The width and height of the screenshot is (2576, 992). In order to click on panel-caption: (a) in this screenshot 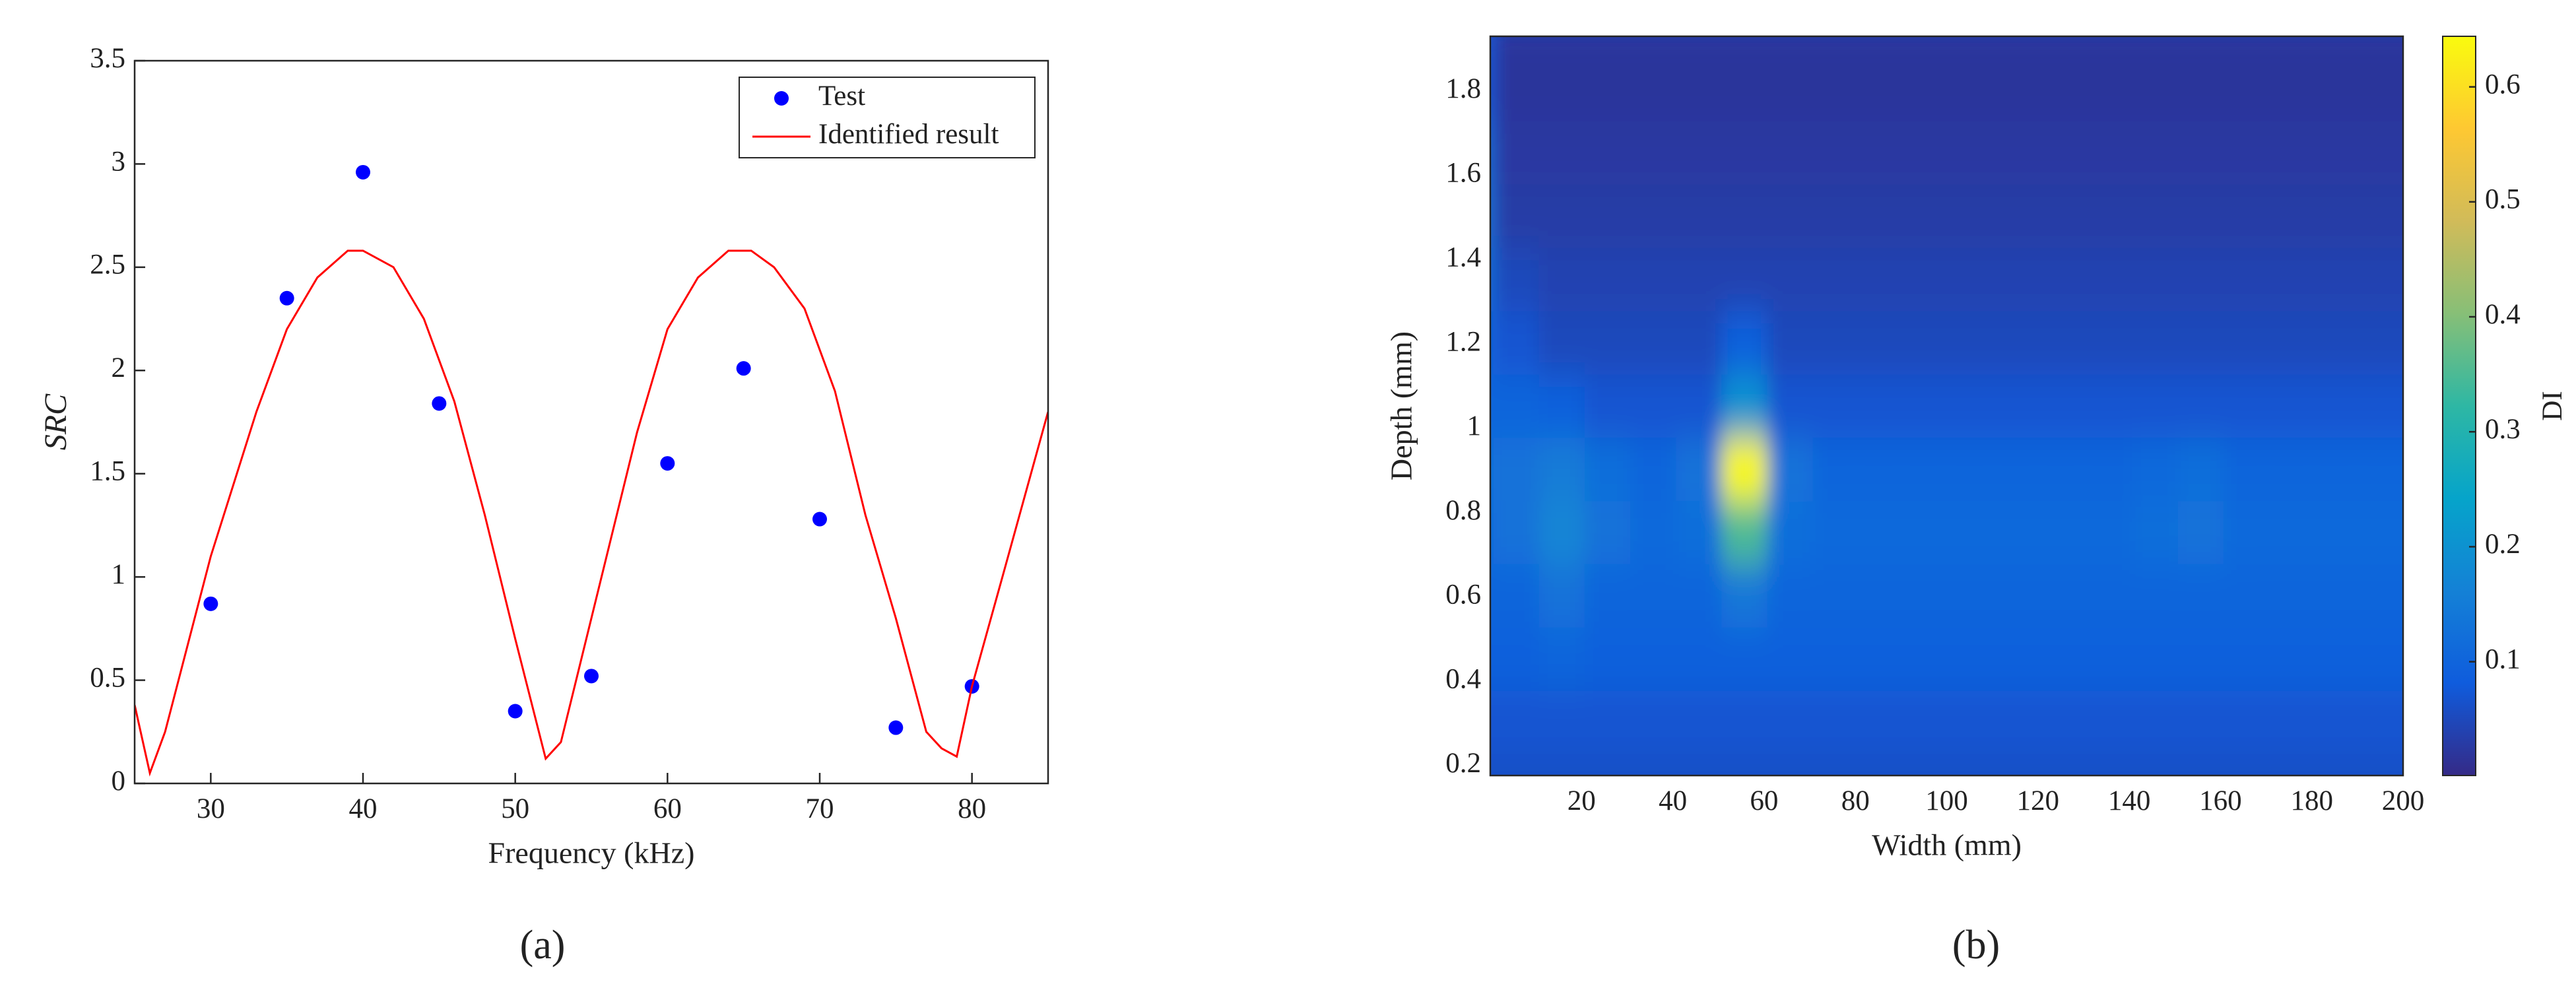, I will do `click(543, 945)`.